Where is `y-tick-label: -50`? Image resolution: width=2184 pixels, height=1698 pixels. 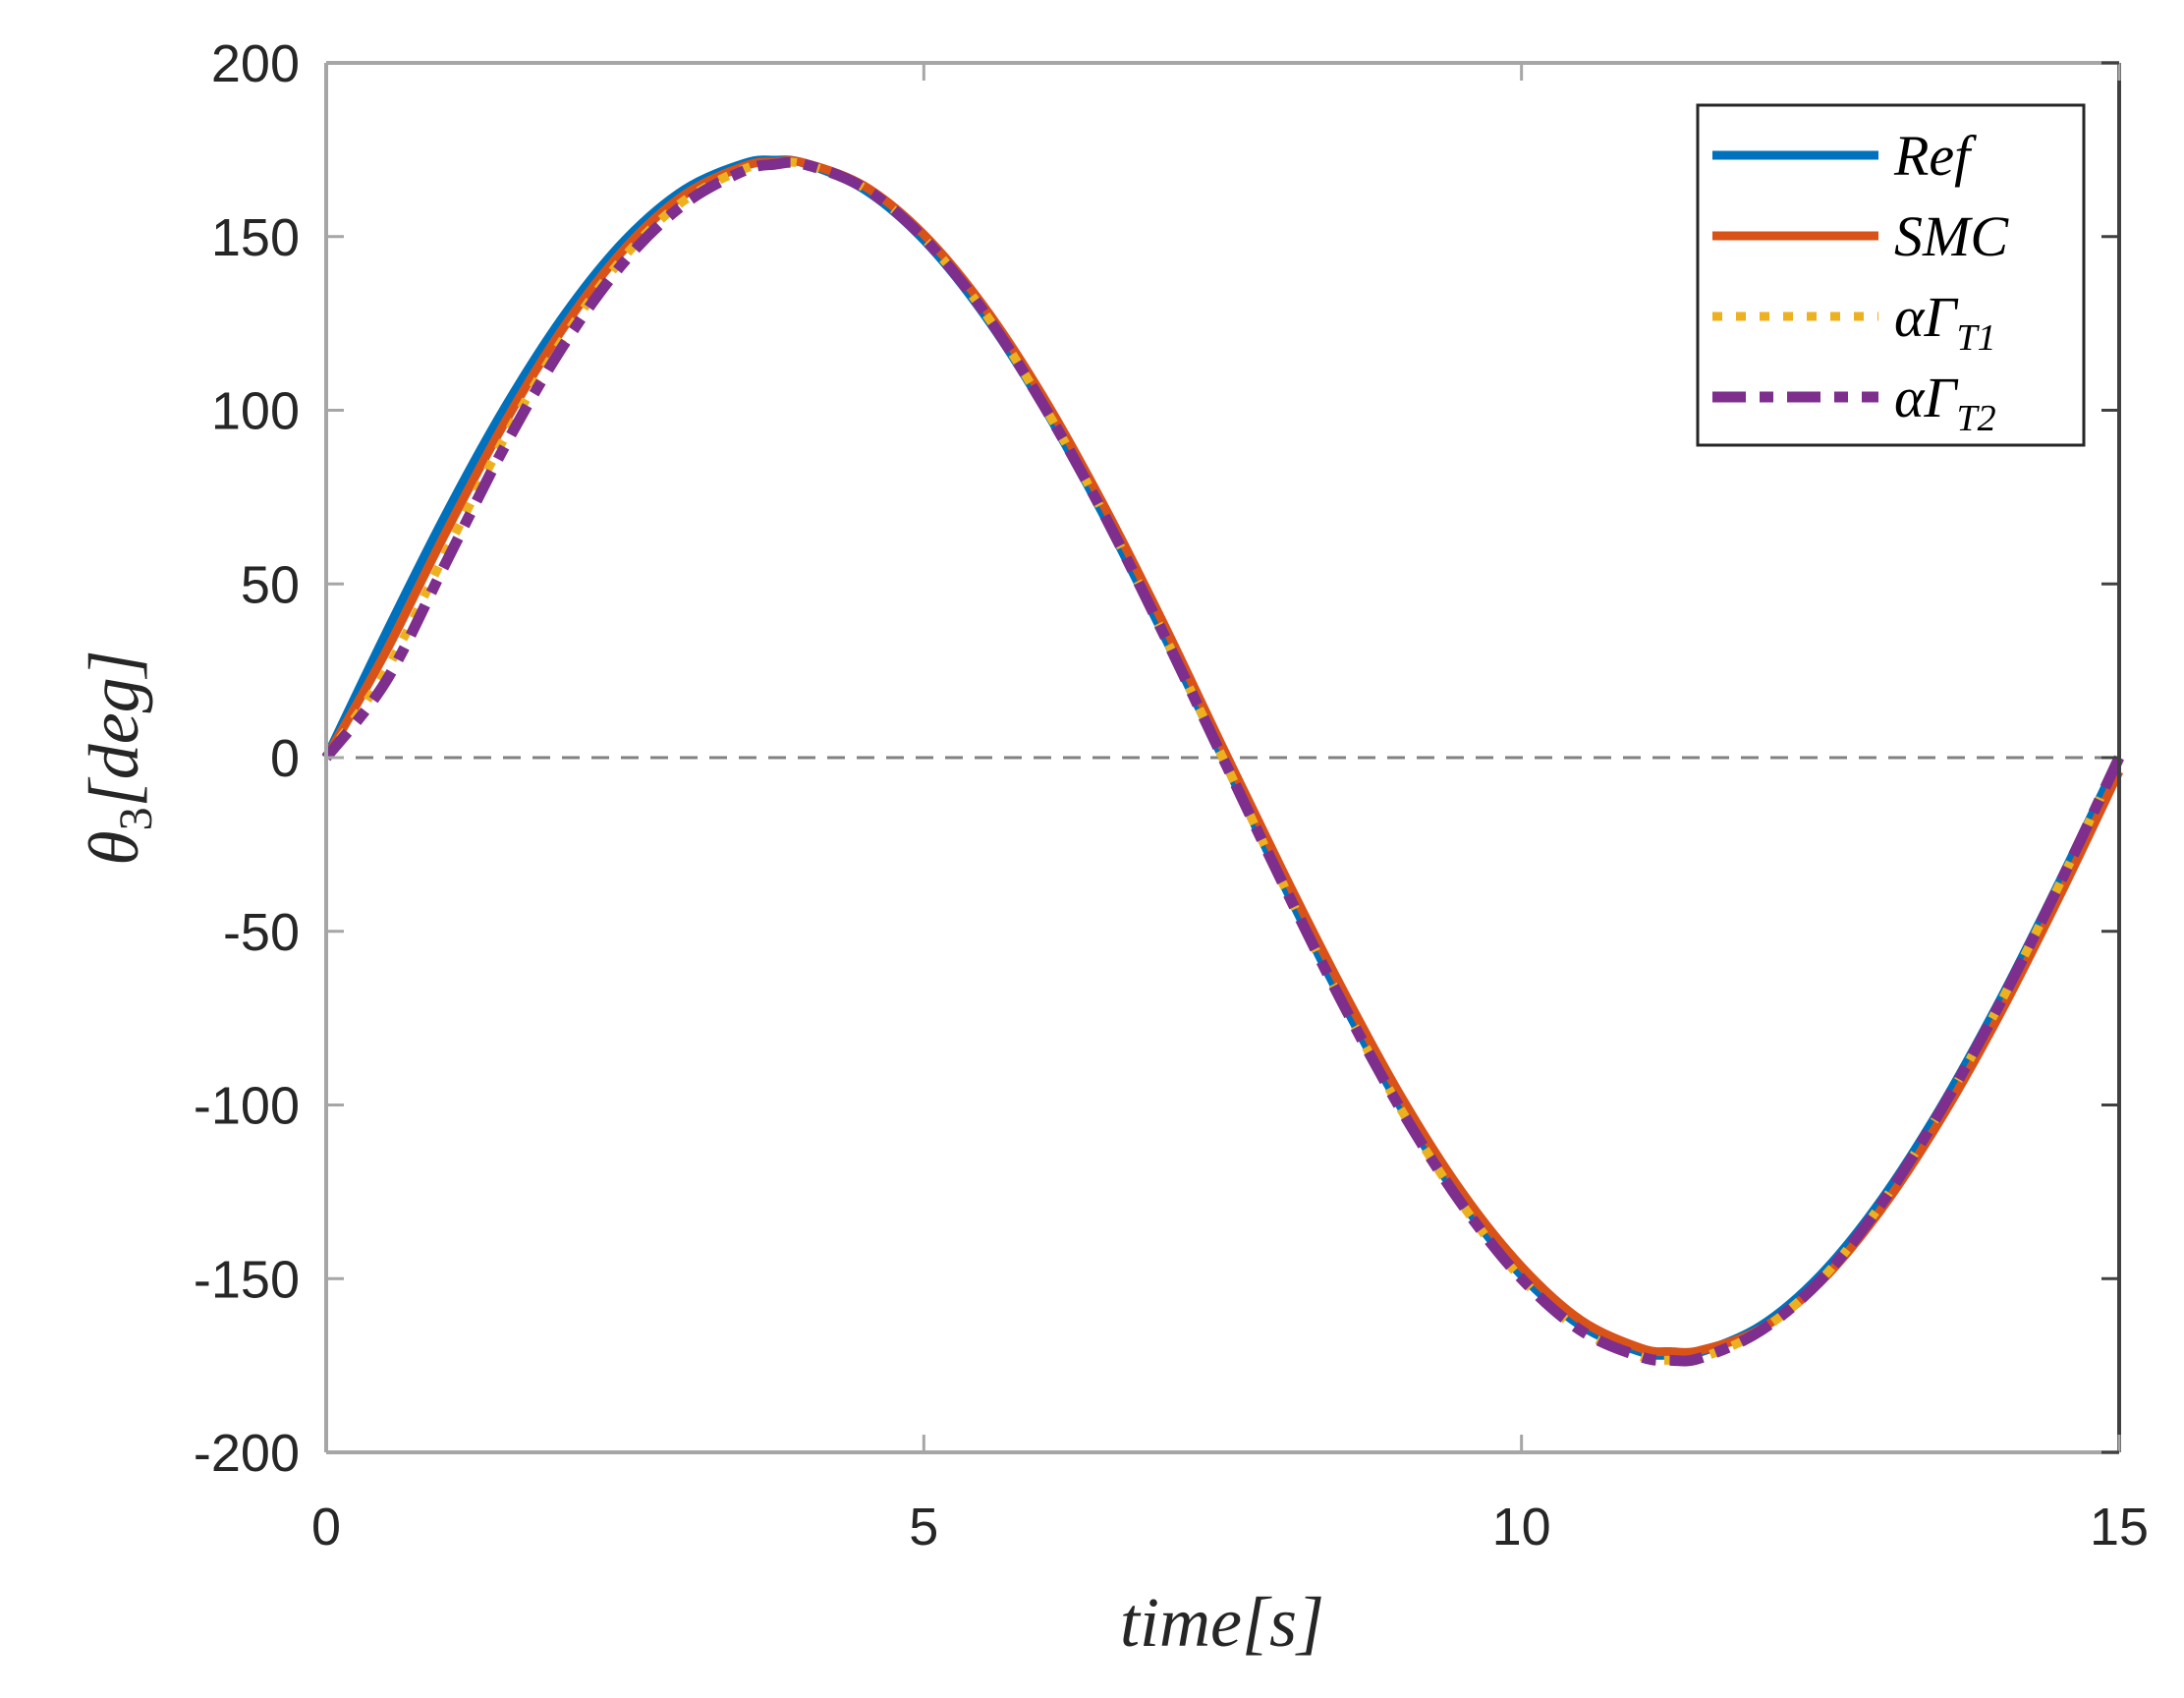 y-tick-label: -50 is located at coordinates (261, 932).